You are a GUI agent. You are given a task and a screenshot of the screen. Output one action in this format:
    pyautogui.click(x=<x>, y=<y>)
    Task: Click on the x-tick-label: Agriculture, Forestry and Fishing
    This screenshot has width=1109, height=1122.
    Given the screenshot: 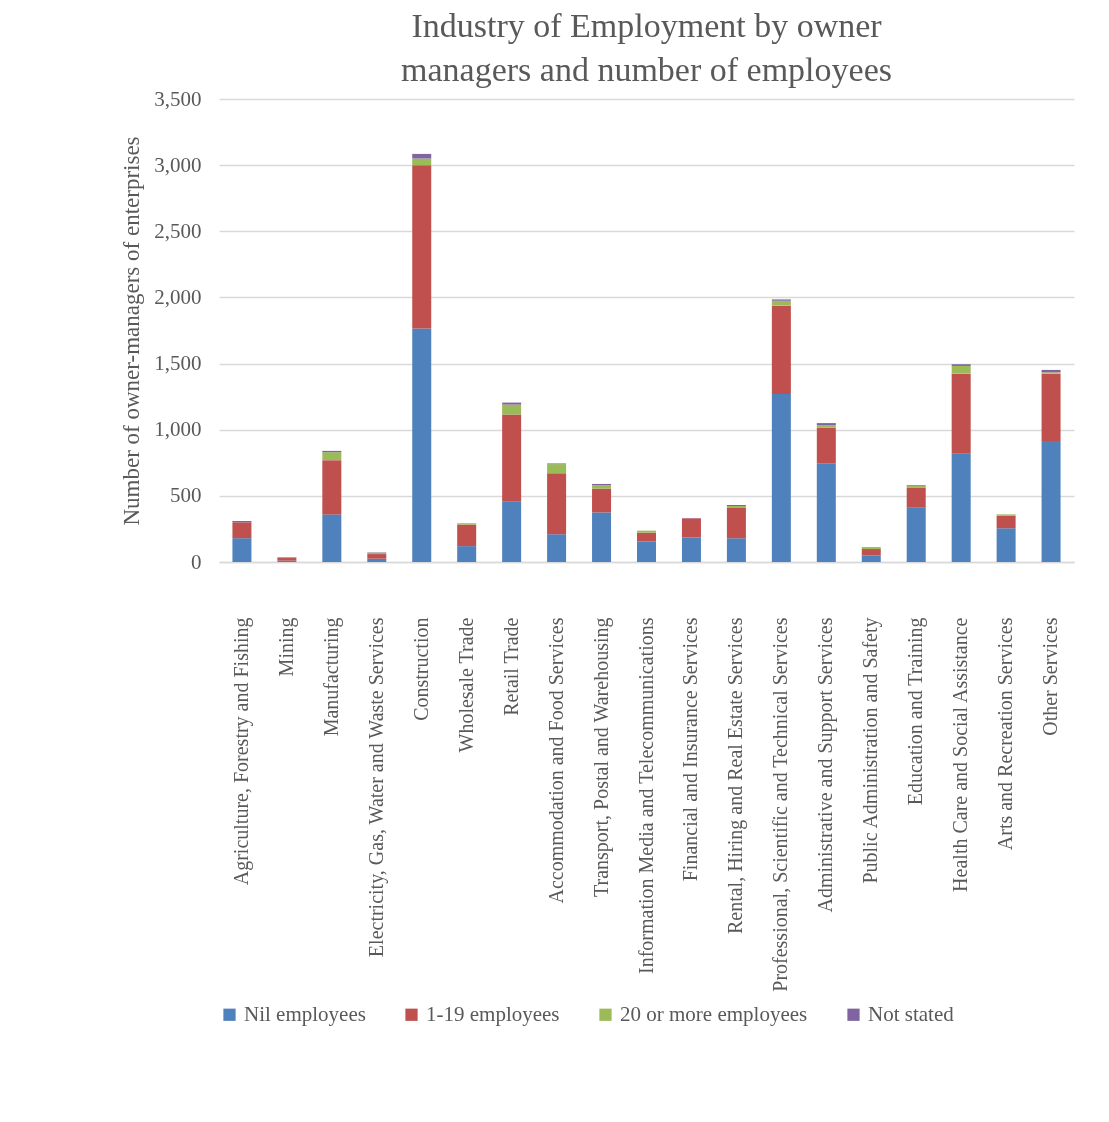 What is the action you would take?
    pyautogui.click(x=241, y=751)
    